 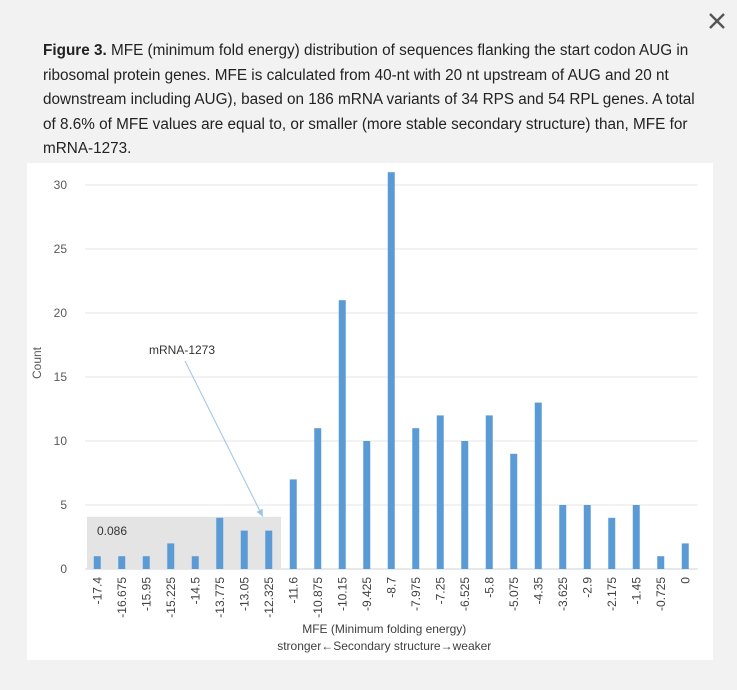 I want to click on y-tick-label: 0, so click(x=63, y=569).